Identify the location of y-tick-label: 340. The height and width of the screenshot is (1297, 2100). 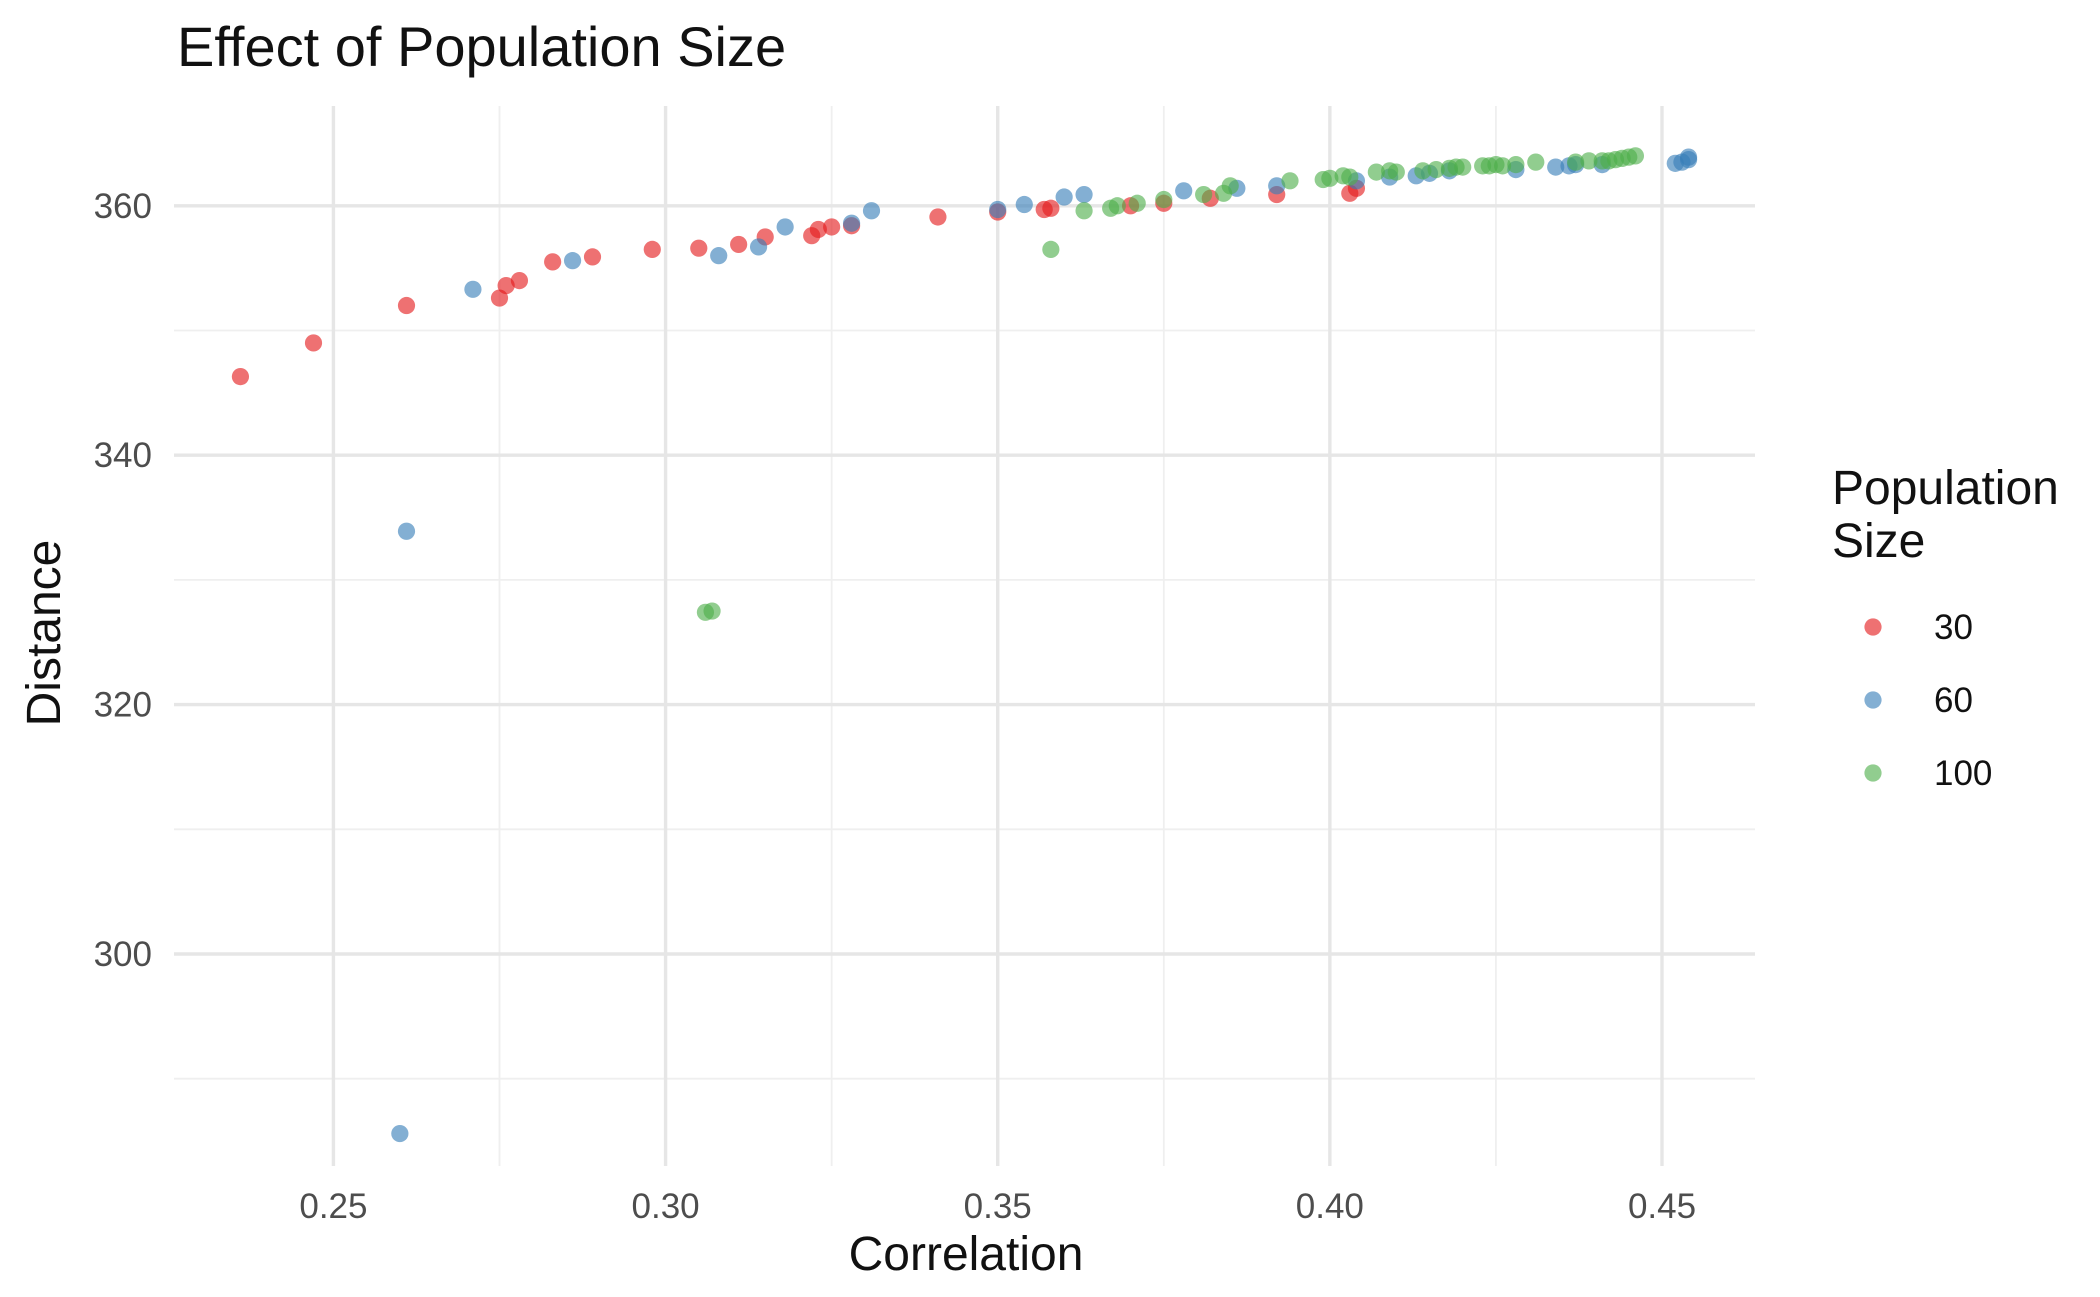
(123, 455).